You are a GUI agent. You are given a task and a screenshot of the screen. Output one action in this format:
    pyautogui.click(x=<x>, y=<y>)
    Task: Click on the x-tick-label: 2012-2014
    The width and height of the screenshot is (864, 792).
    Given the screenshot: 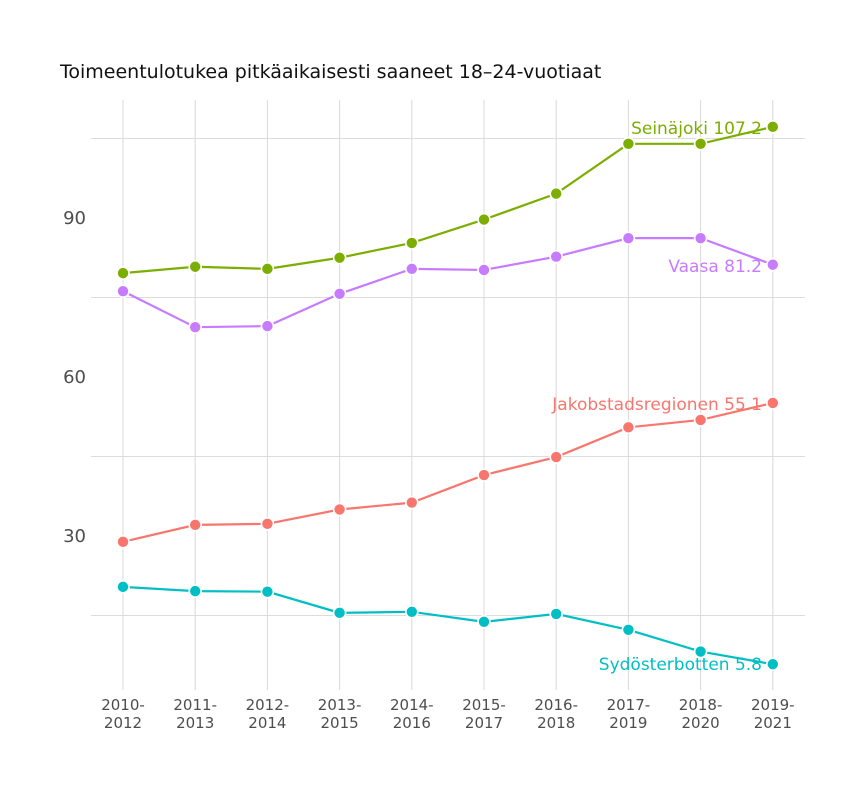 What is the action you would take?
    pyautogui.click(x=268, y=714)
    